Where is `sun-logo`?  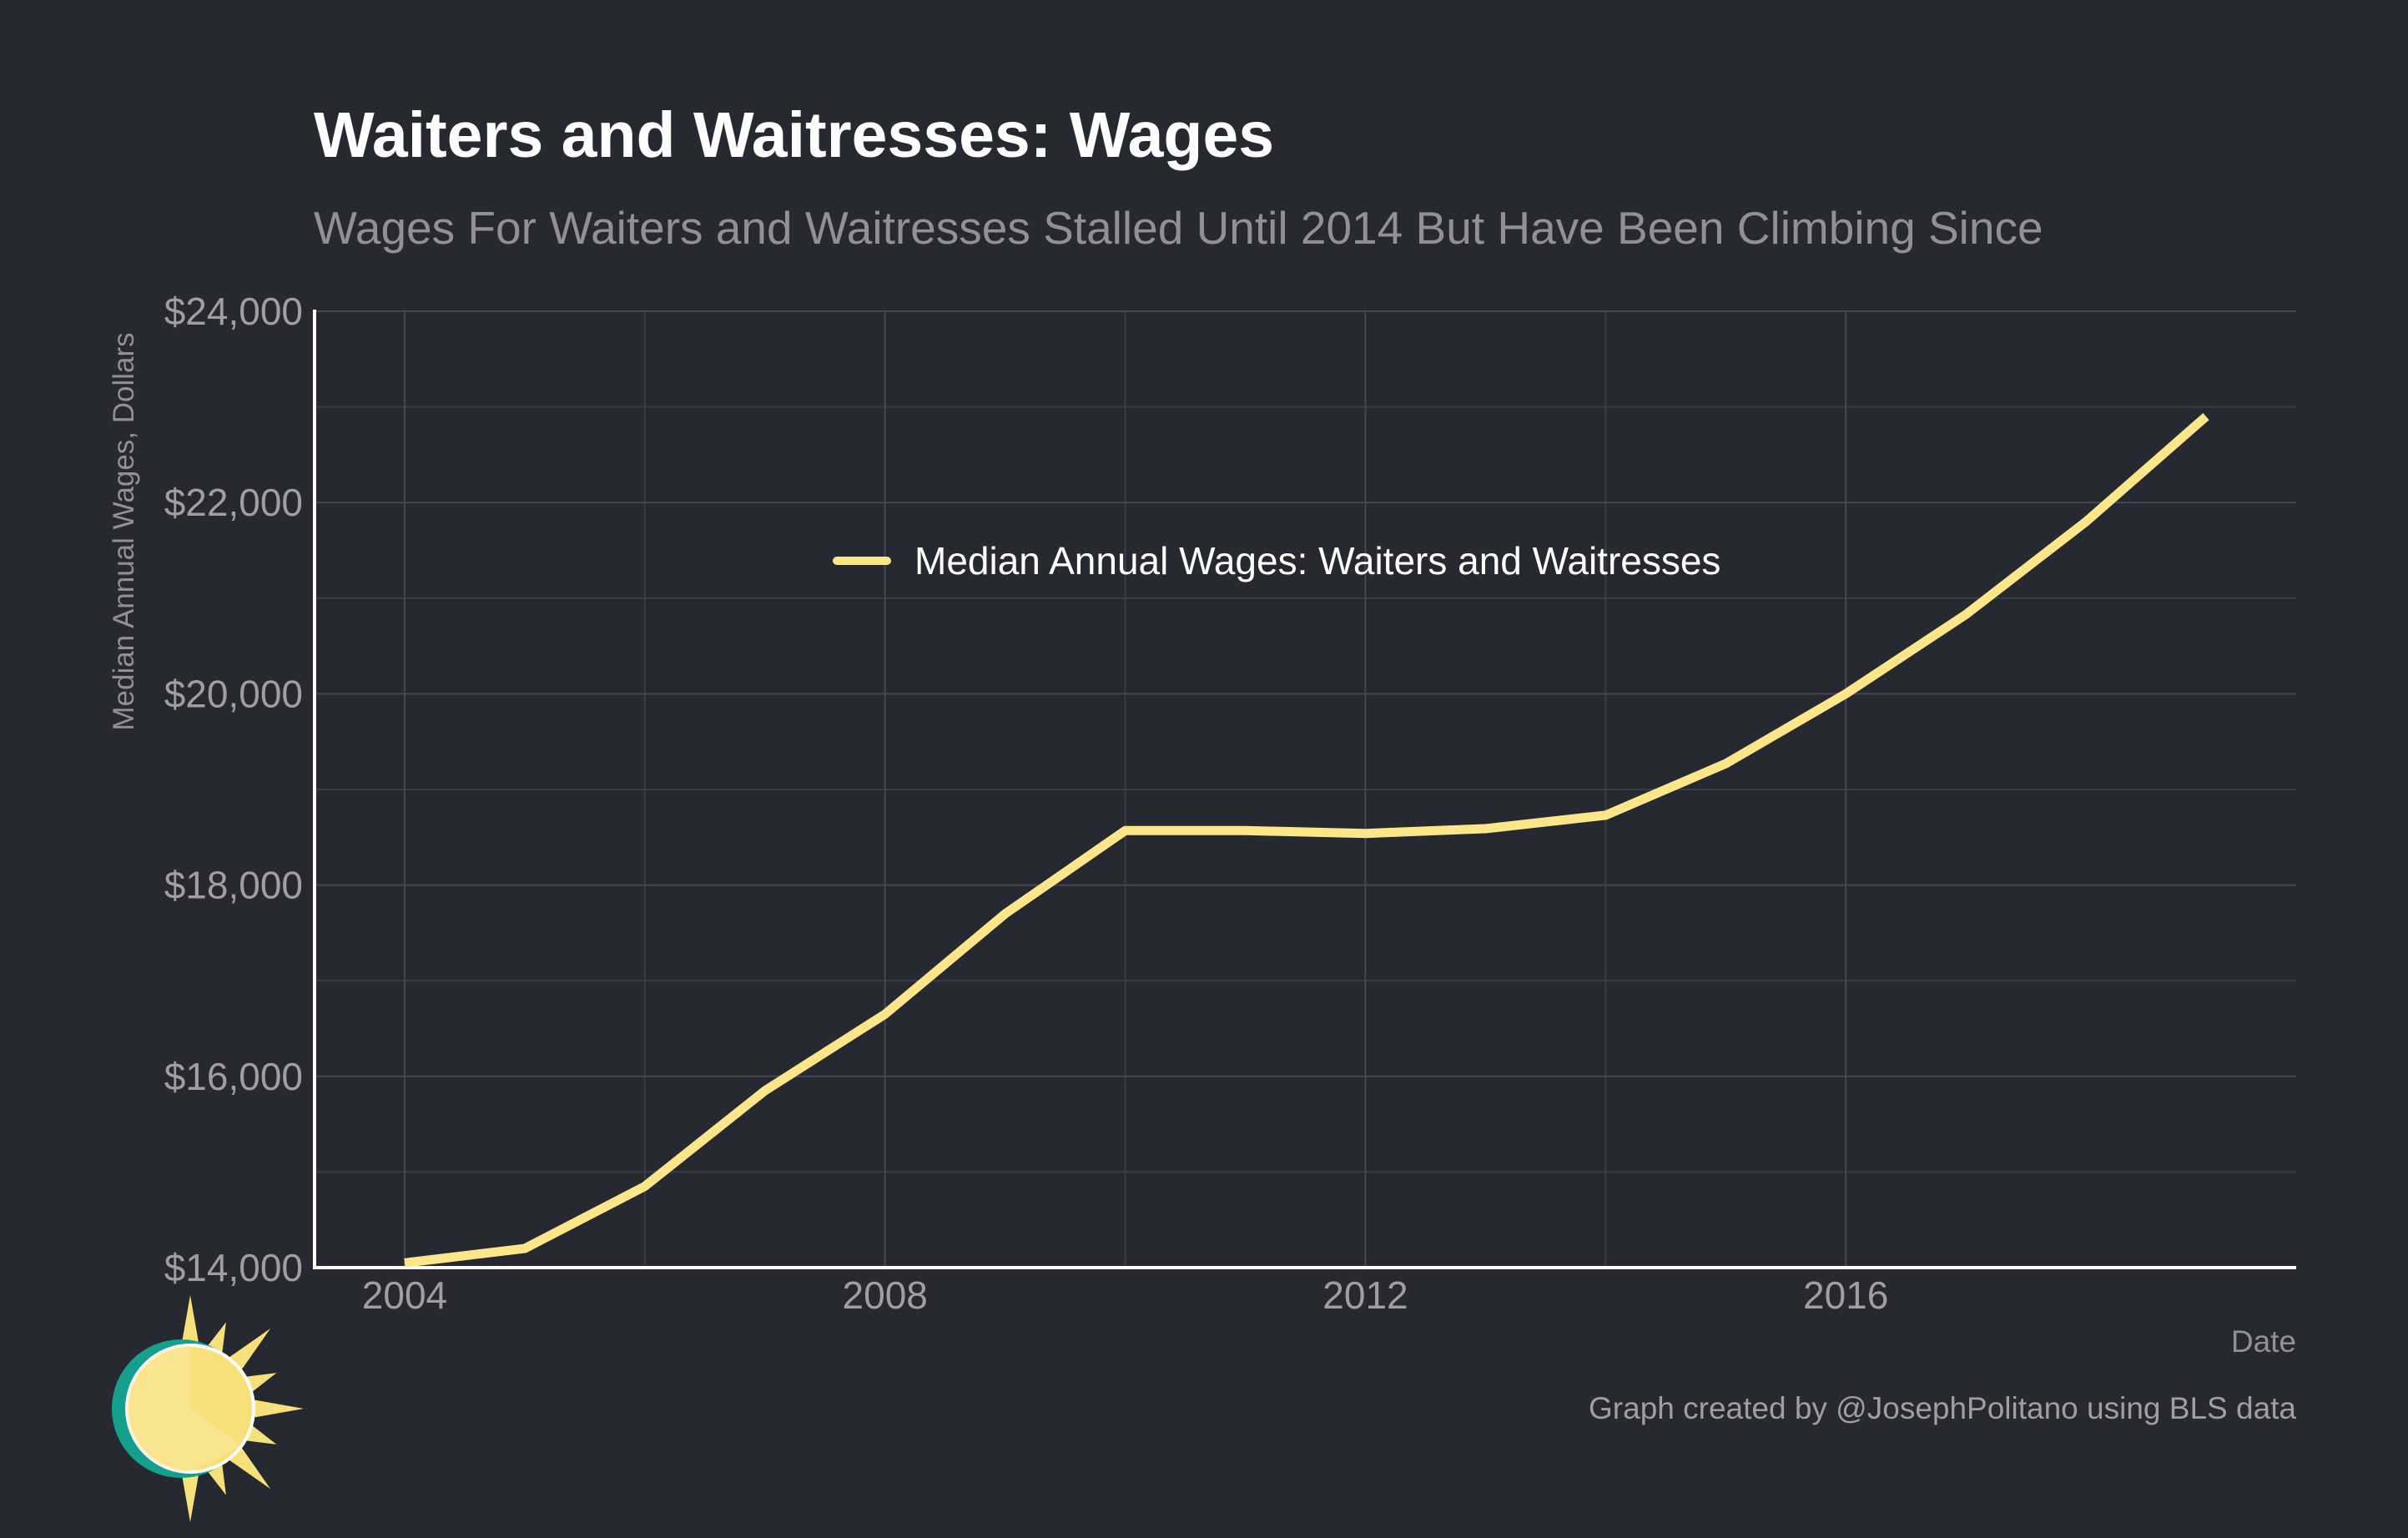
sun-logo is located at coordinates (208, 1408).